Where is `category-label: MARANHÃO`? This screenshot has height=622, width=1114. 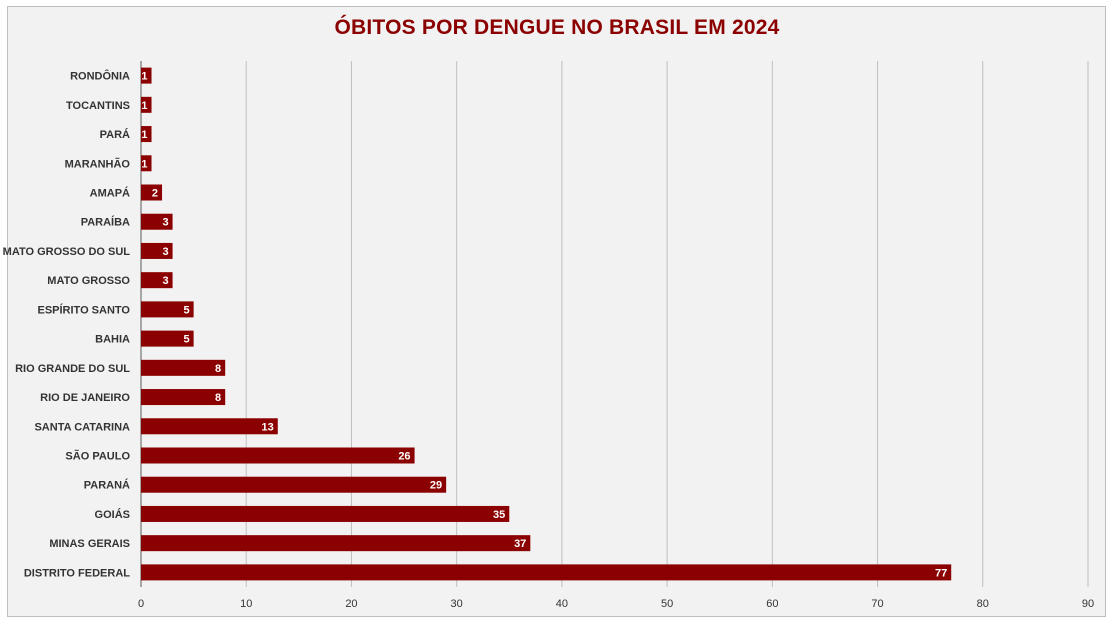 category-label: MARANHÃO is located at coordinates (98, 163).